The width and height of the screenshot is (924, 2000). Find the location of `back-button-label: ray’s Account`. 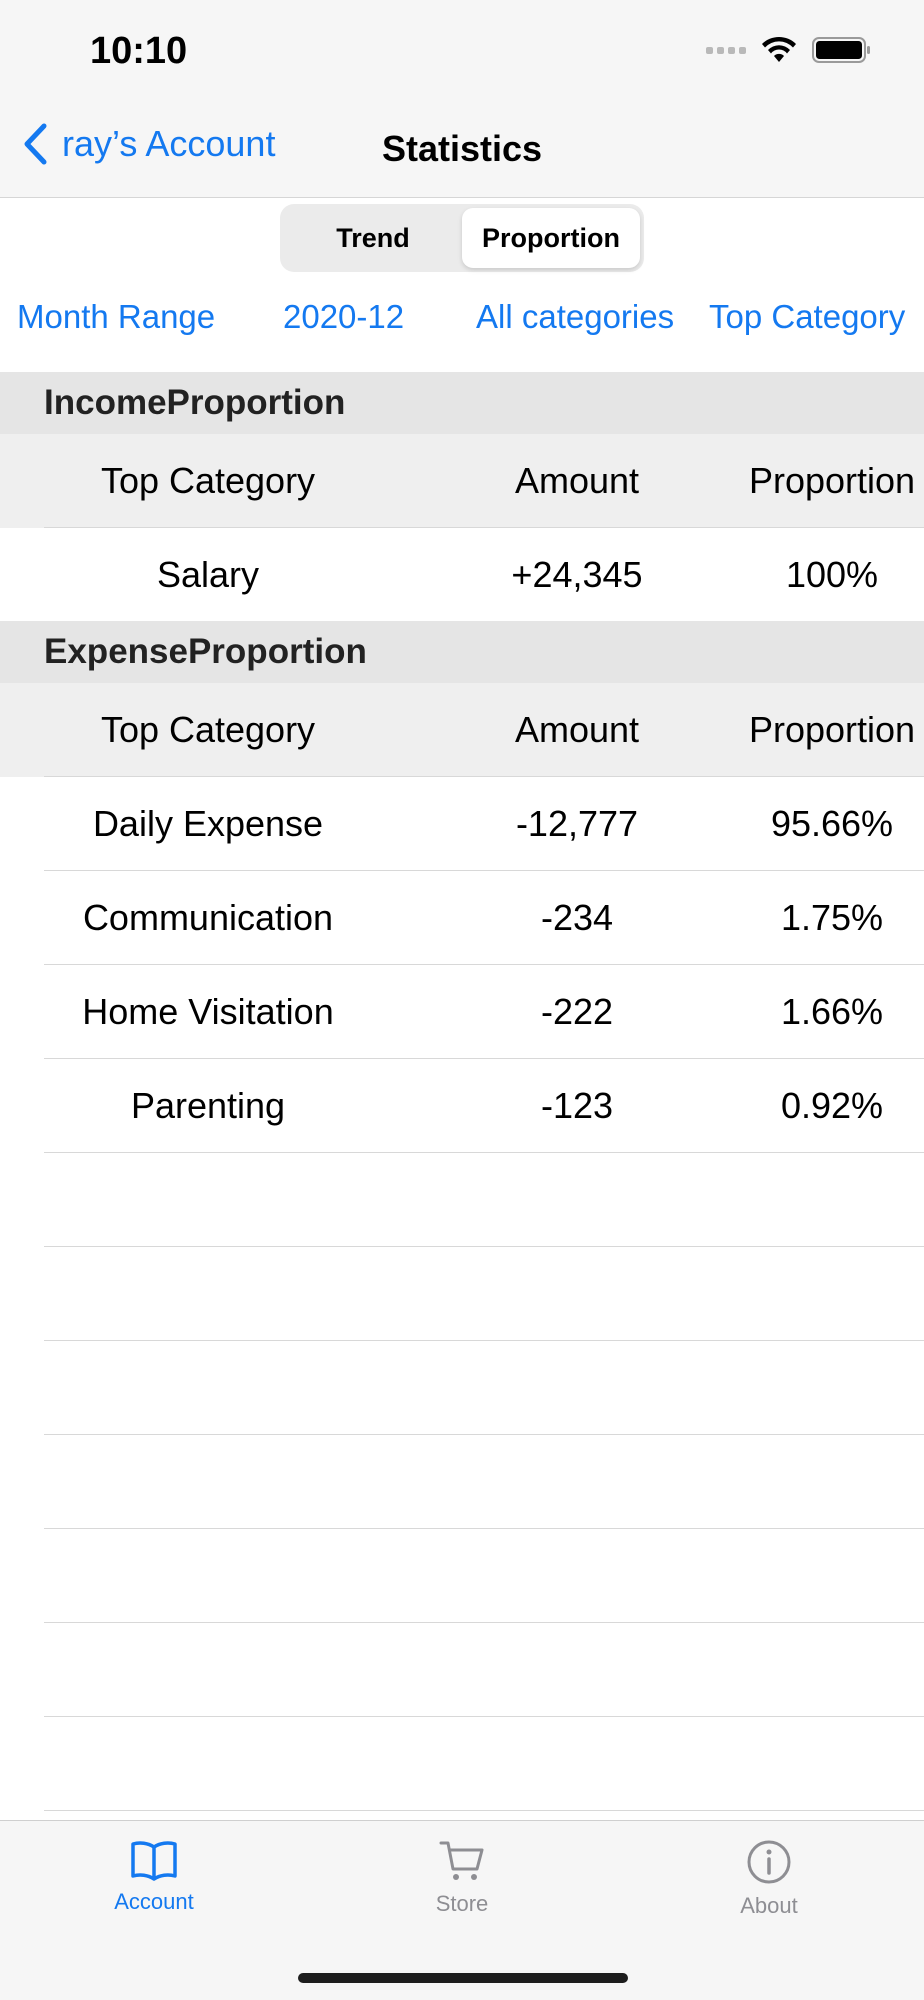

back-button-label: ray’s Account is located at coordinates (169, 143).